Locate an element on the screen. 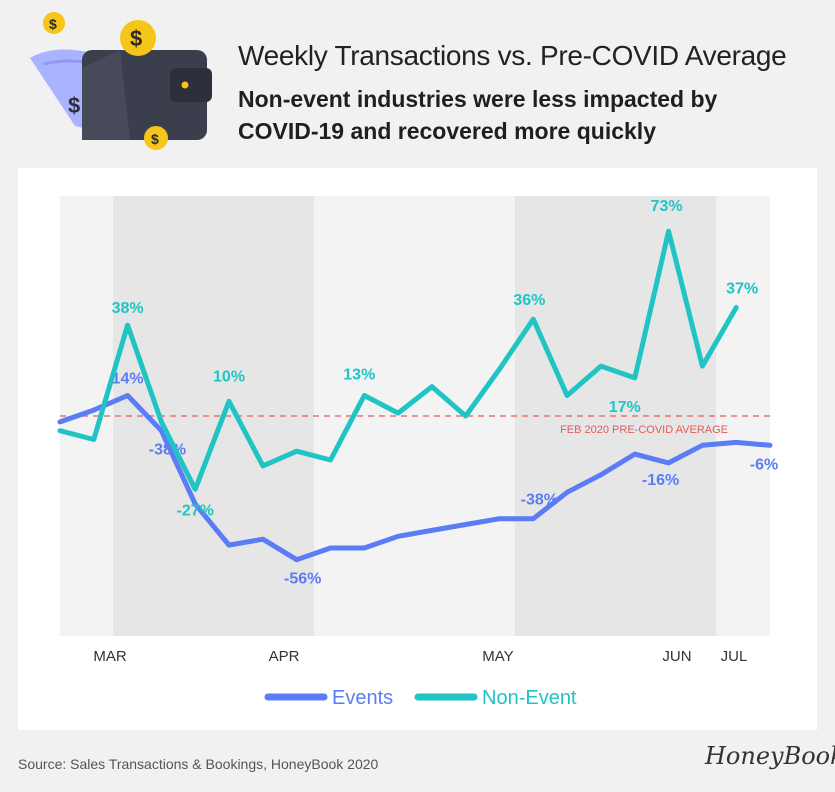  data-label: -6% is located at coordinates (764, 464).